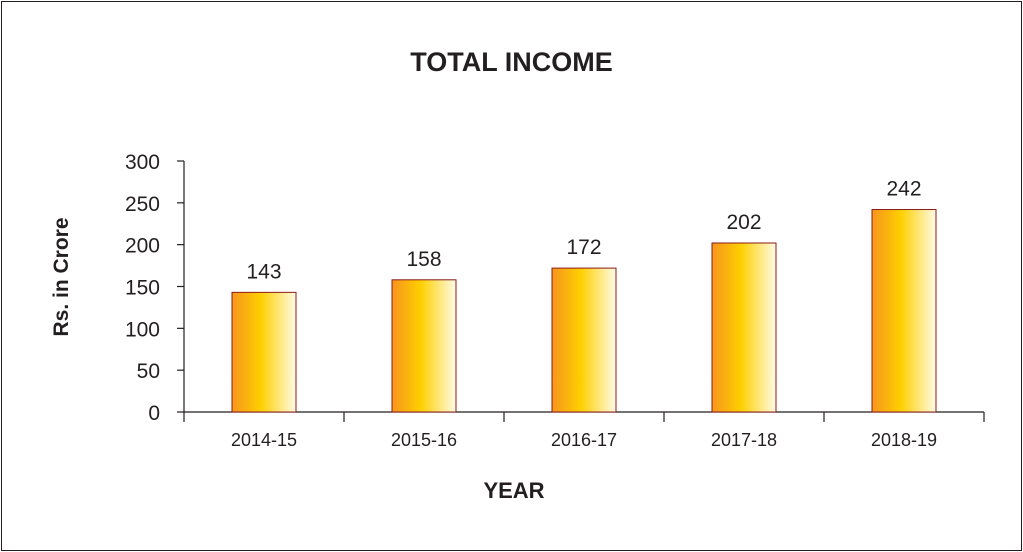 This screenshot has width=1023, height=552. Describe the element at coordinates (154, 413) in the screenshot. I see `y-tick-label: 0` at that location.